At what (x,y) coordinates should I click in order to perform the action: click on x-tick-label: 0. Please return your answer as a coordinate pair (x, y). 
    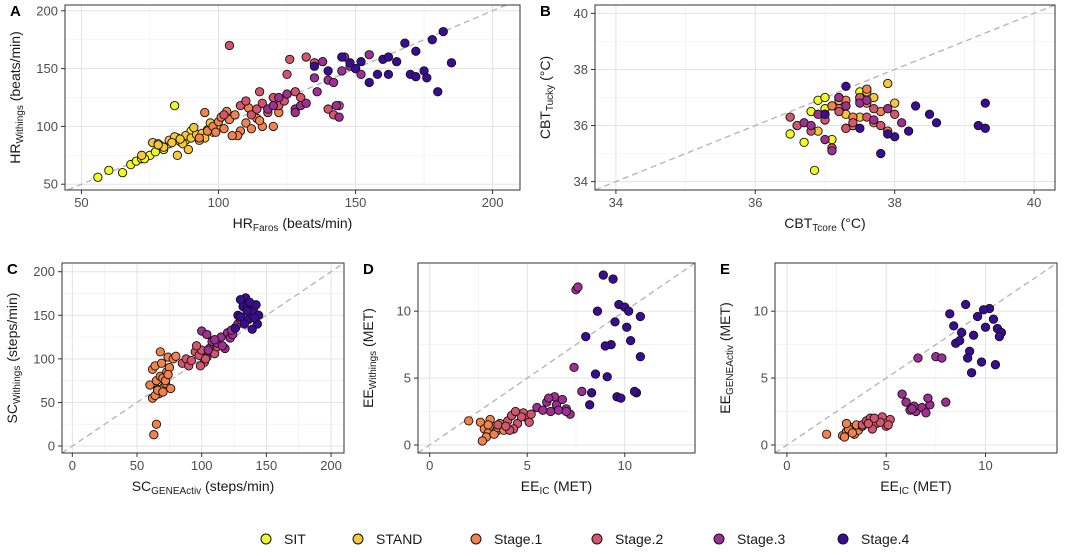
    Looking at the image, I should click on (429, 465).